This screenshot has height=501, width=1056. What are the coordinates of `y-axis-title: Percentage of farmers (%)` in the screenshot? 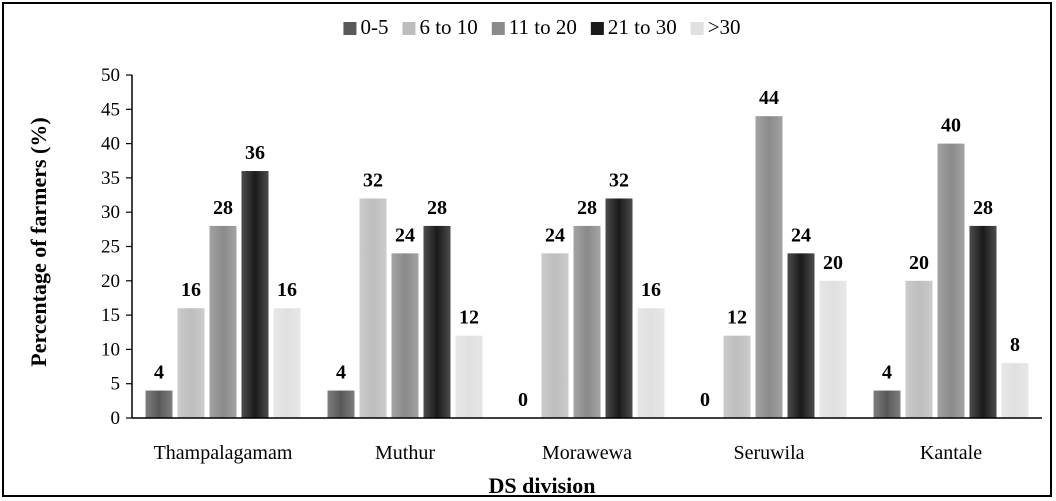 It's located at (38, 241).